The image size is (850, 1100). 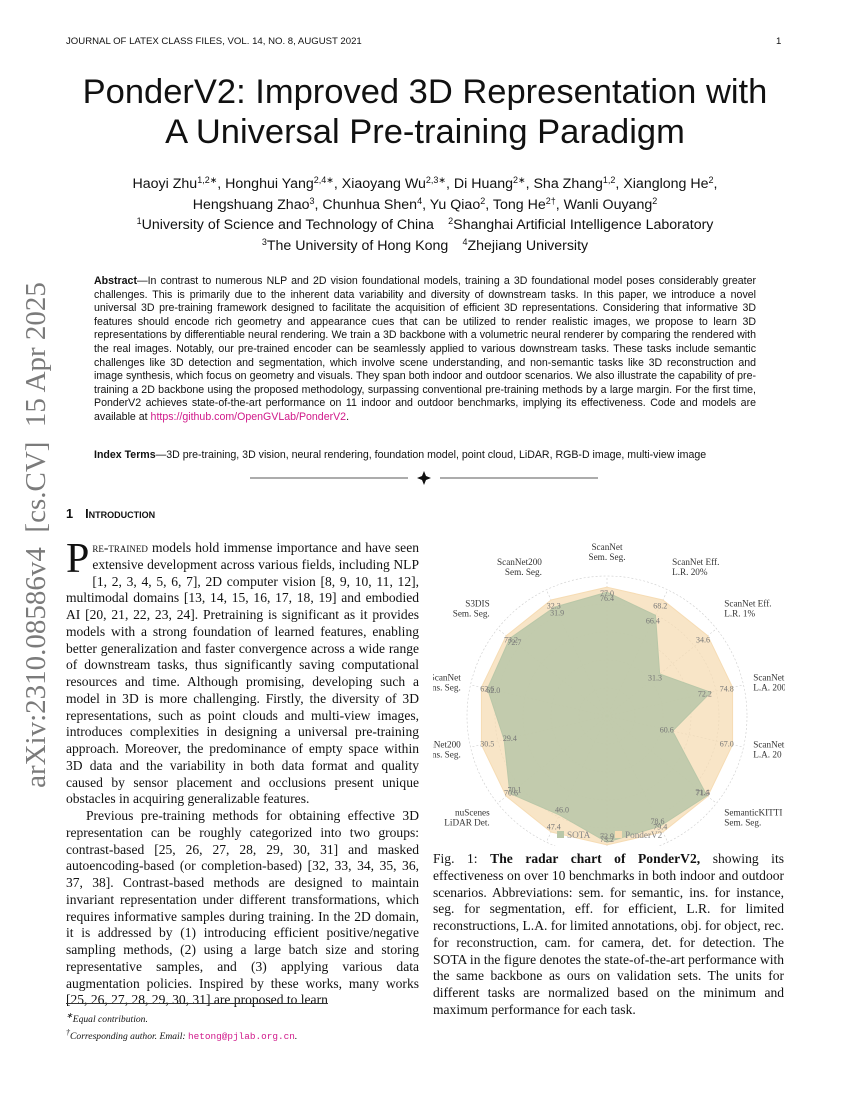 What do you see at coordinates (519, 562) in the screenshot?
I see `axis-label: ScanNet200` at bounding box center [519, 562].